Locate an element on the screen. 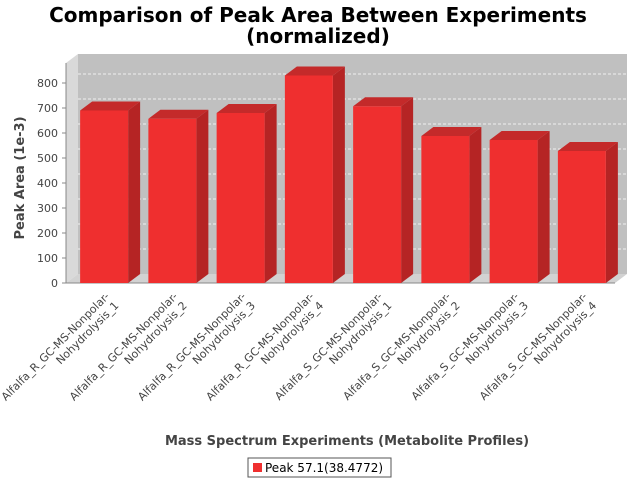 This screenshot has height=480, width=640. y-axis-label: Peak Area (1e-3) is located at coordinates (20, 177).